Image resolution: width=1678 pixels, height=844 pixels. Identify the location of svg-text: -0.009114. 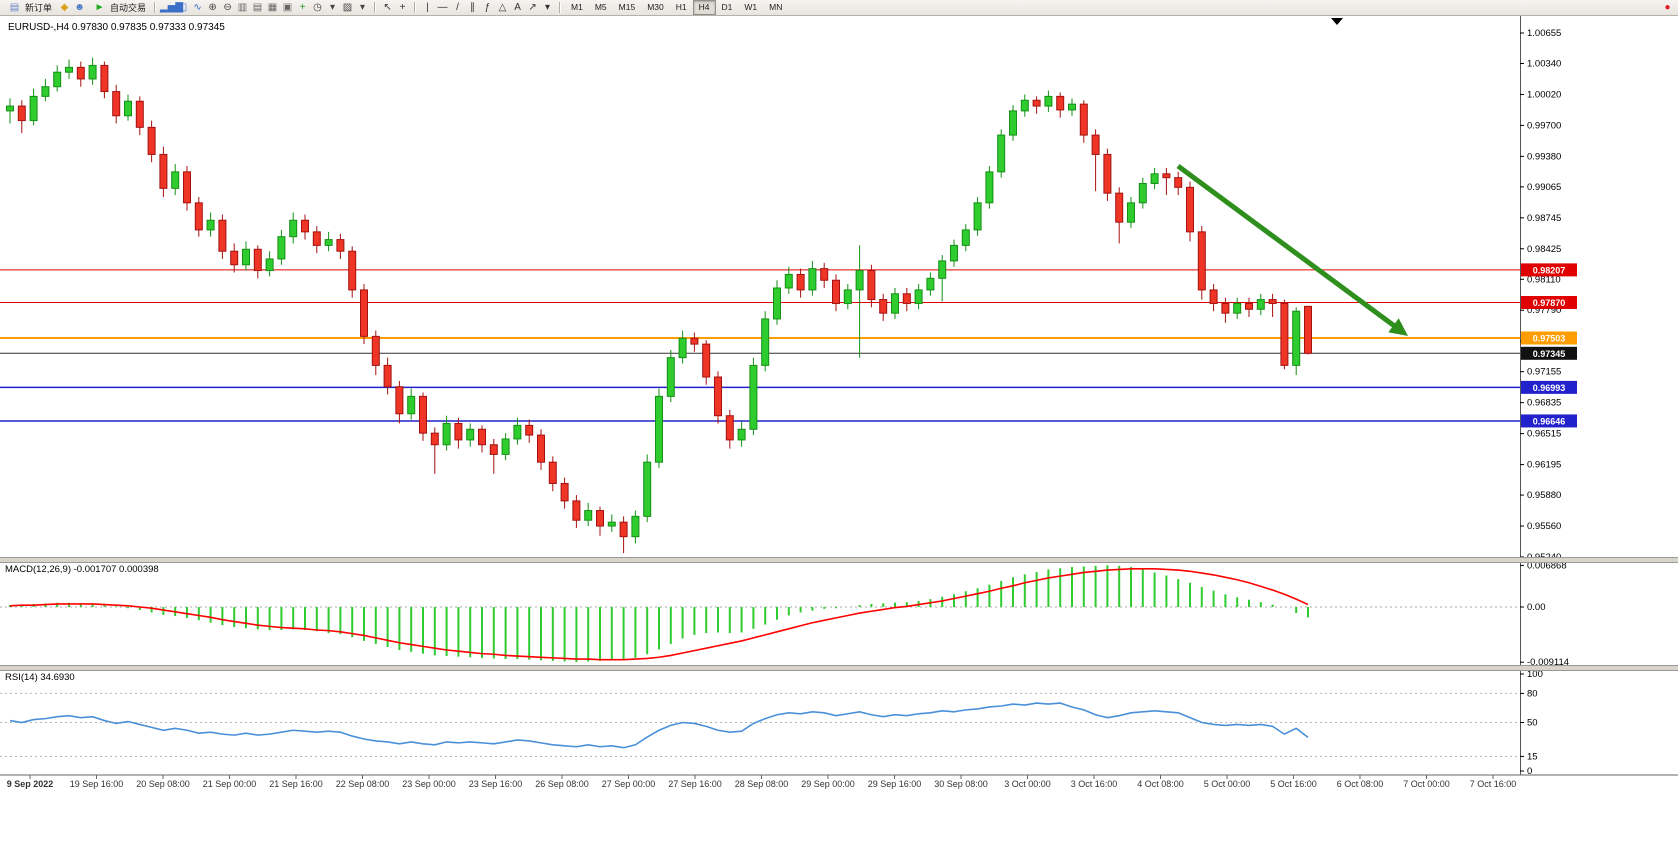
(1548, 662).